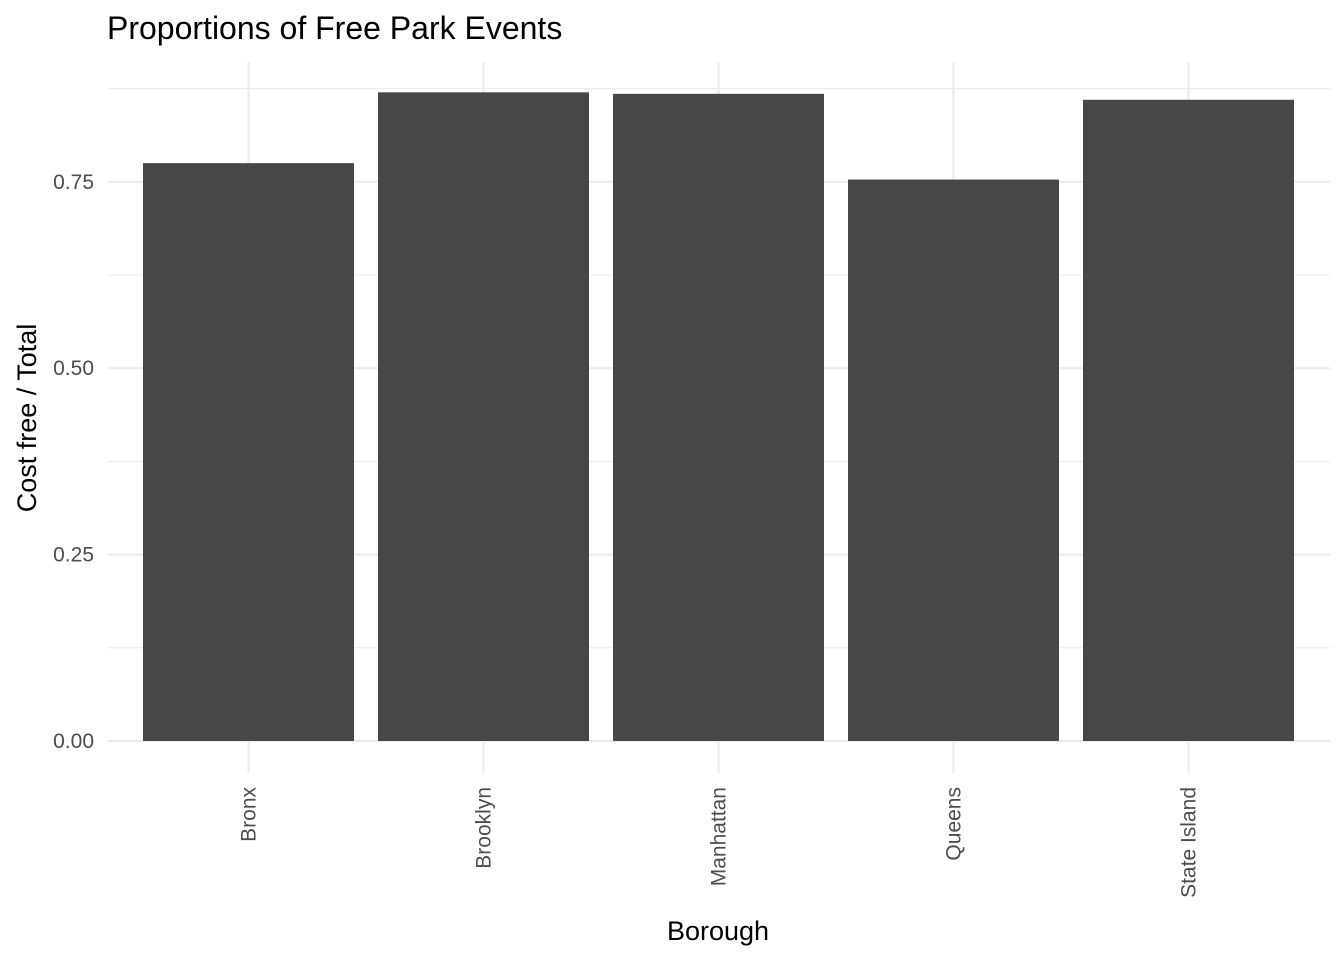 The height and width of the screenshot is (960, 1344). Describe the element at coordinates (73, 182) in the screenshot. I see `y-tick-label: 0.75` at that location.